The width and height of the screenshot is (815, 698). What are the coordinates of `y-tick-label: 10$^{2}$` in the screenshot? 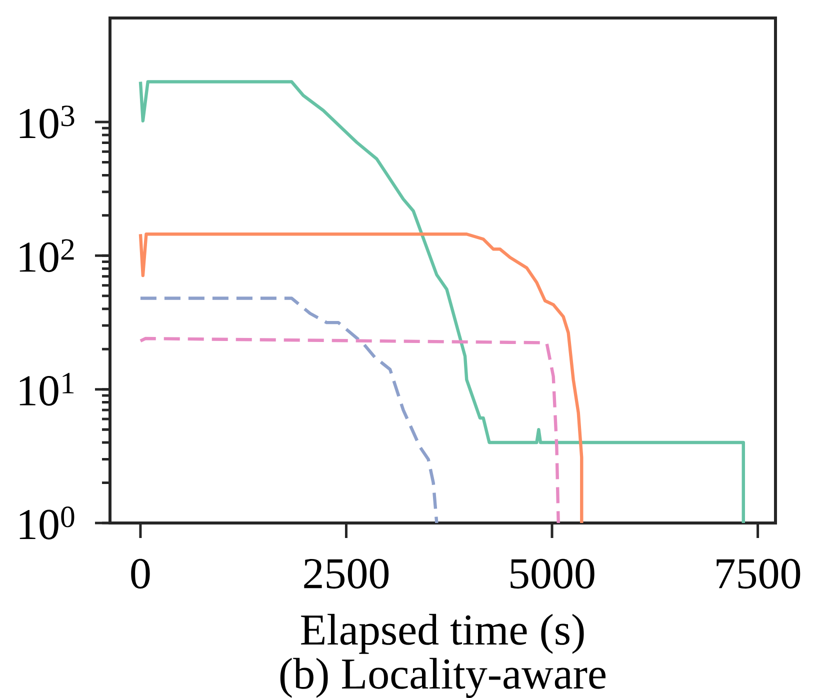 It's located at (47, 255).